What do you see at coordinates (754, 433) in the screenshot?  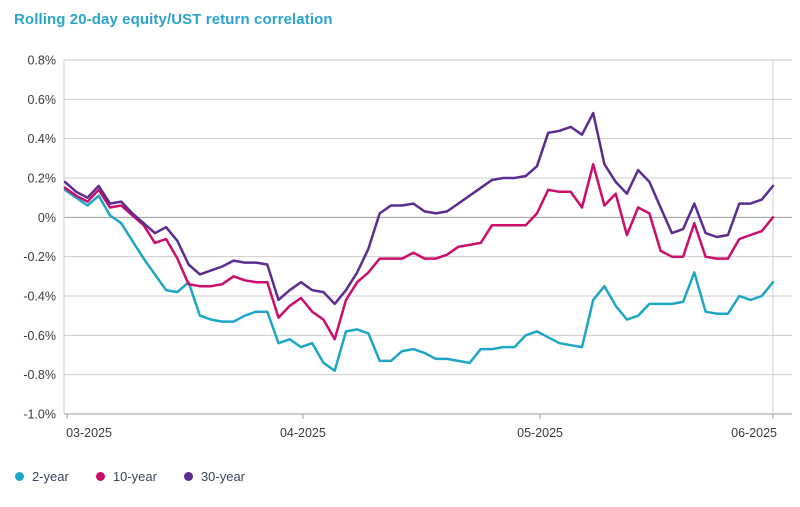 I see `x-tick-label: 06-2025` at bounding box center [754, 433].